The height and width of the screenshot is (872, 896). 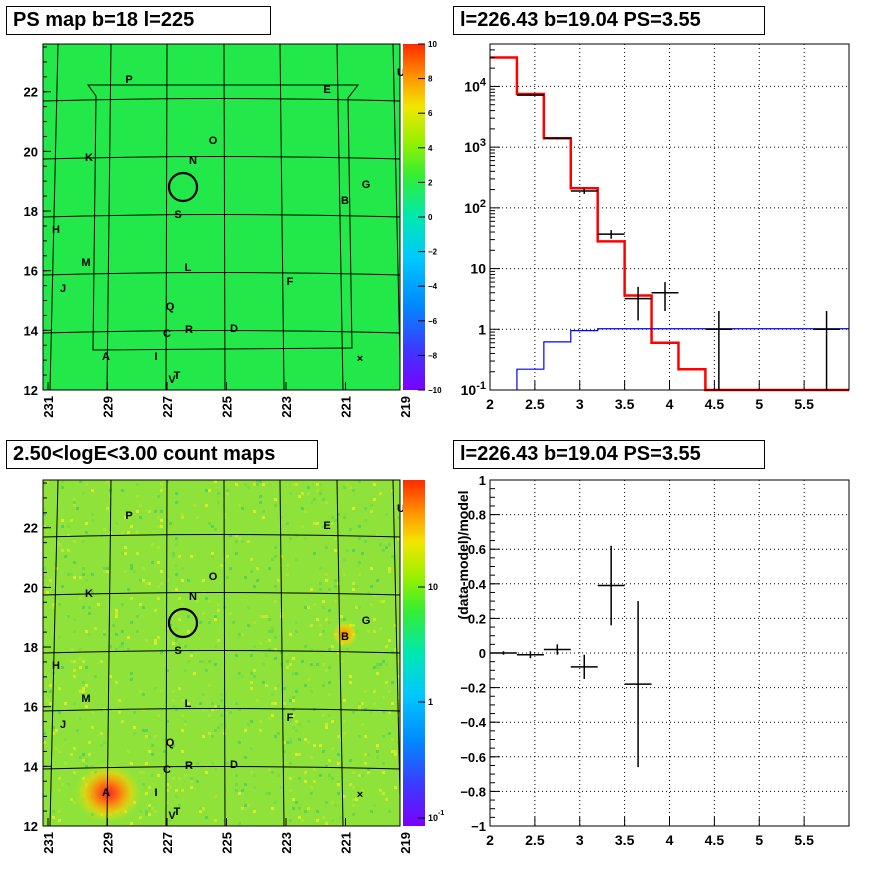 I want to click on count-map-title: 2.50<logE<3.00 count maps, so click(x=162, y=454).